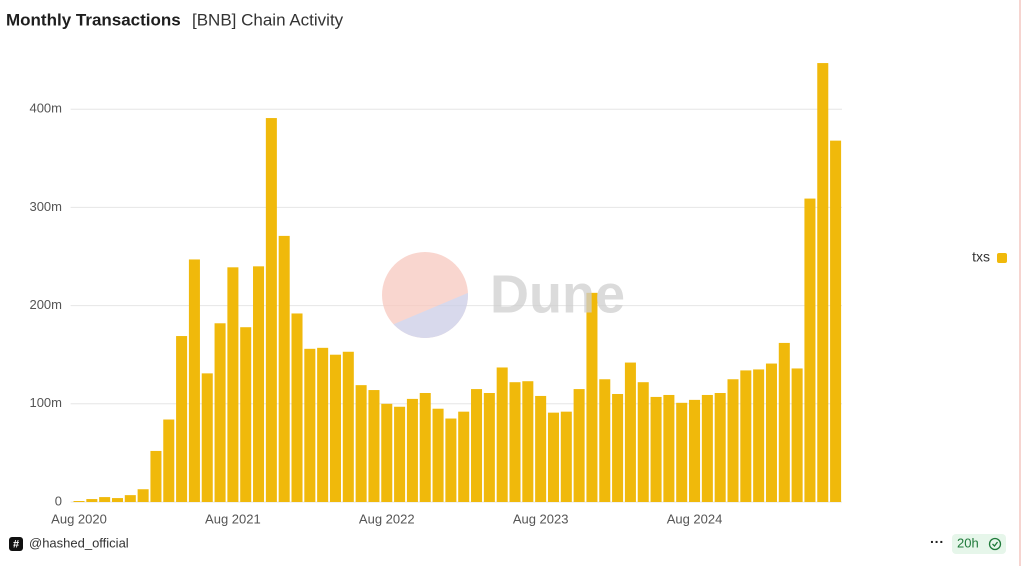 The image size is (1024, 566). I want to click on watermark-text: Dune, so click(557, 294).